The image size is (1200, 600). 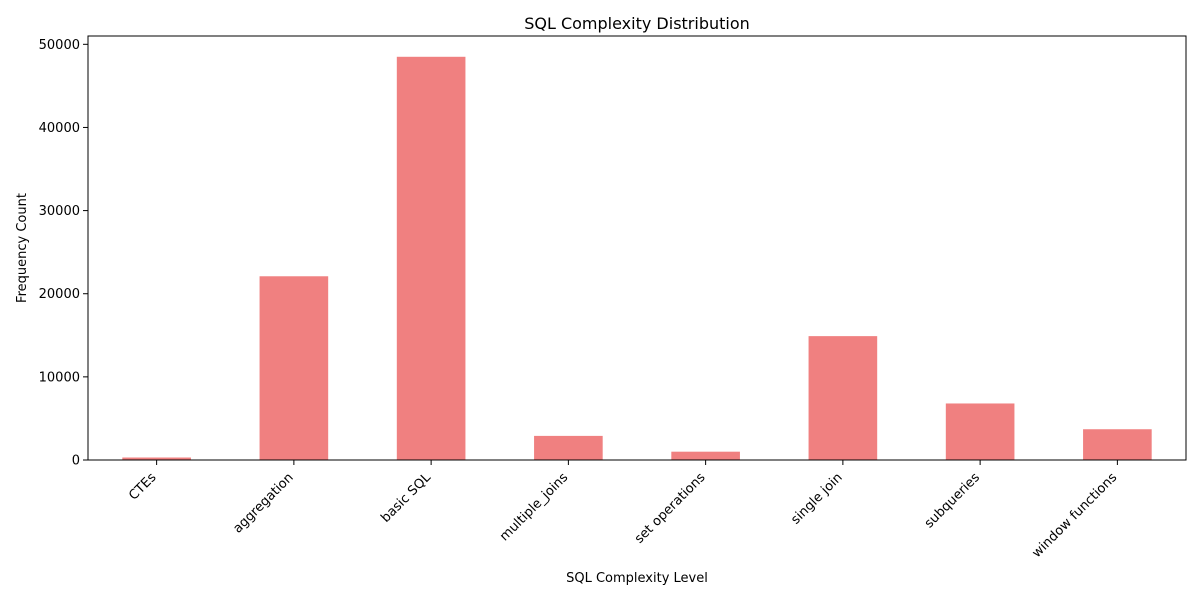 I want to click on y-tick-label: 0, so click(x=76, y=461).